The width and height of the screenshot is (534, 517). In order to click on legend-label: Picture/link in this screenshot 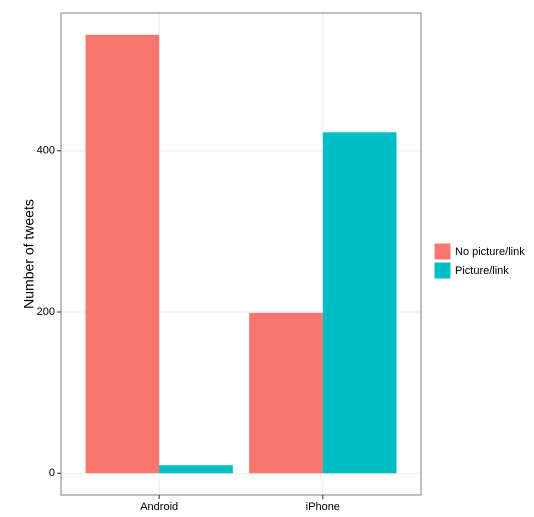, I will do `click(482, 271)`.